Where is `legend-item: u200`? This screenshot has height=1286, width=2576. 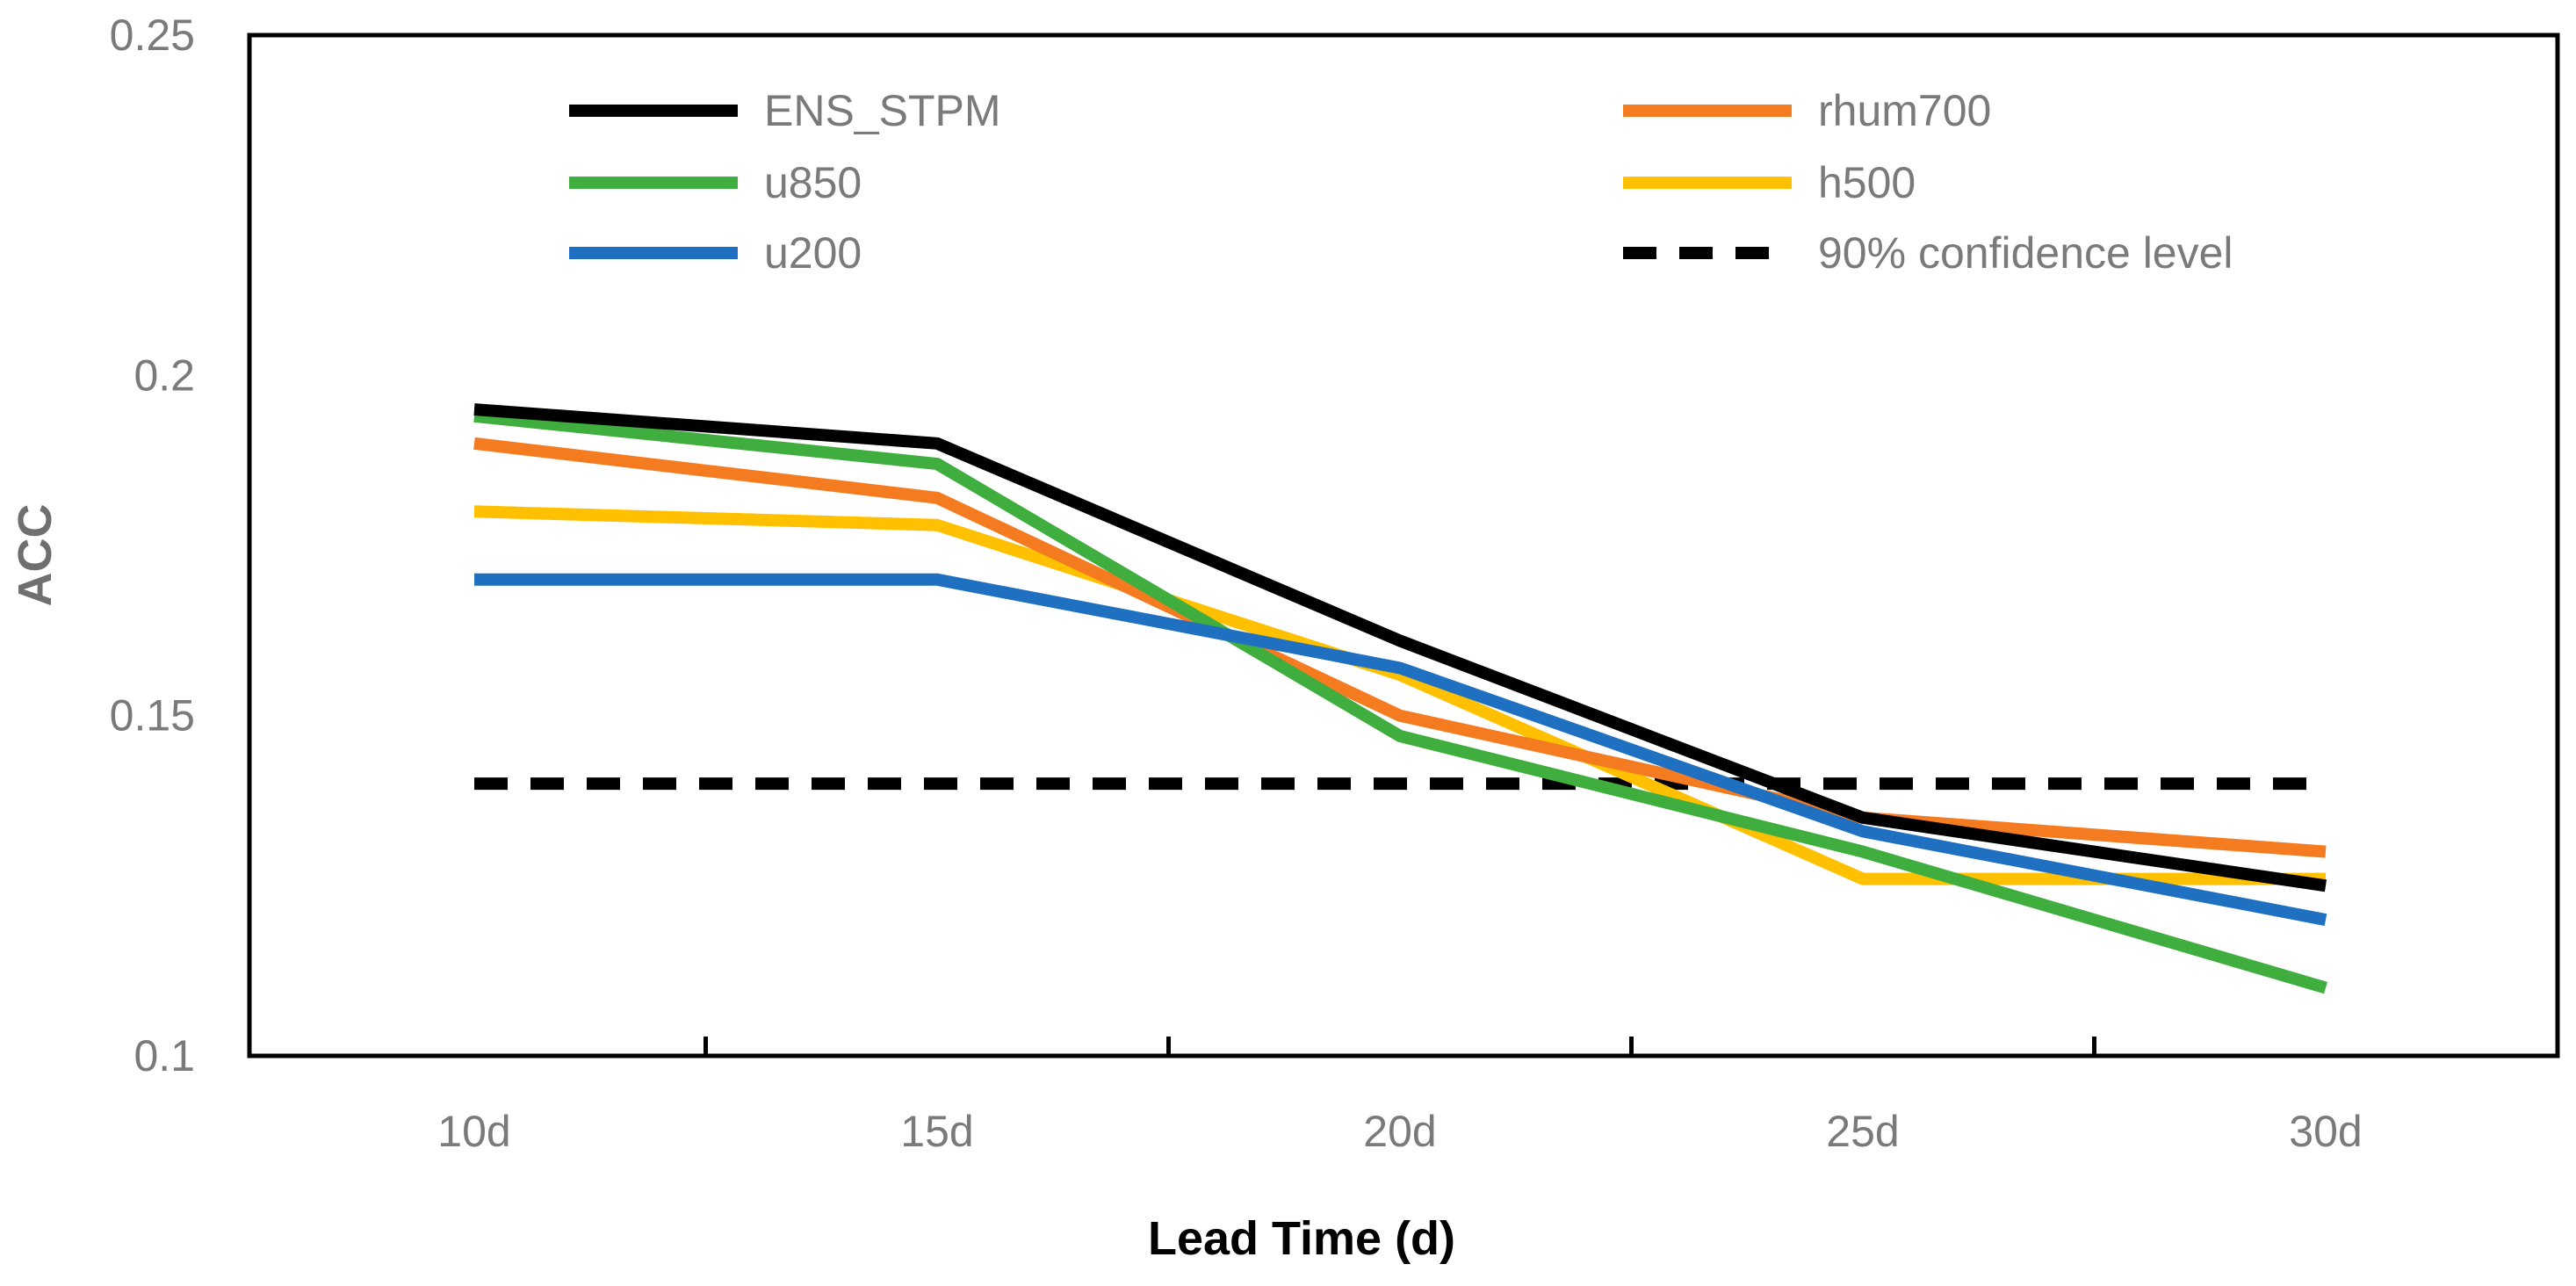 legend-item: u200 is located at coordinates (715, 253).